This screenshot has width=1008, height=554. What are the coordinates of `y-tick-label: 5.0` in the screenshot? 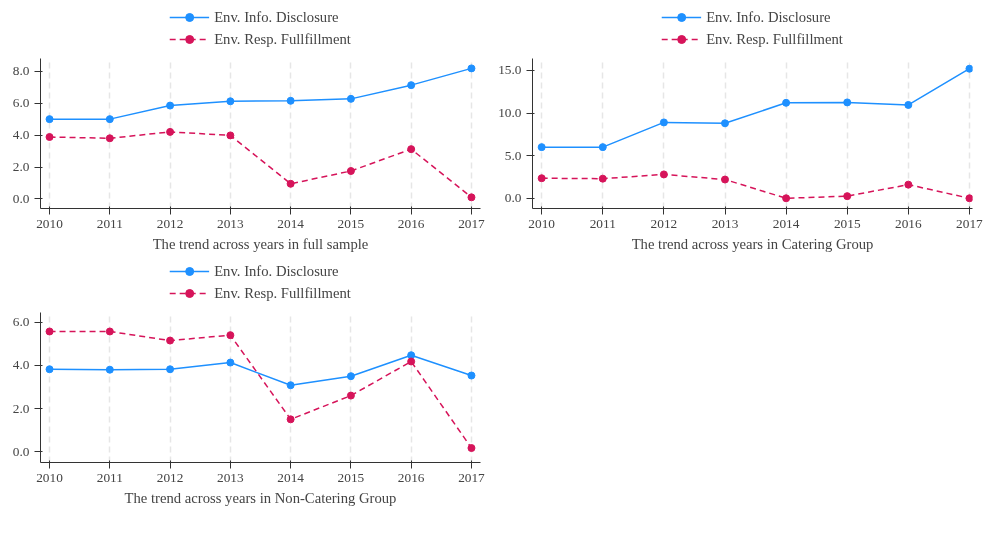 It's located at (513, 155).